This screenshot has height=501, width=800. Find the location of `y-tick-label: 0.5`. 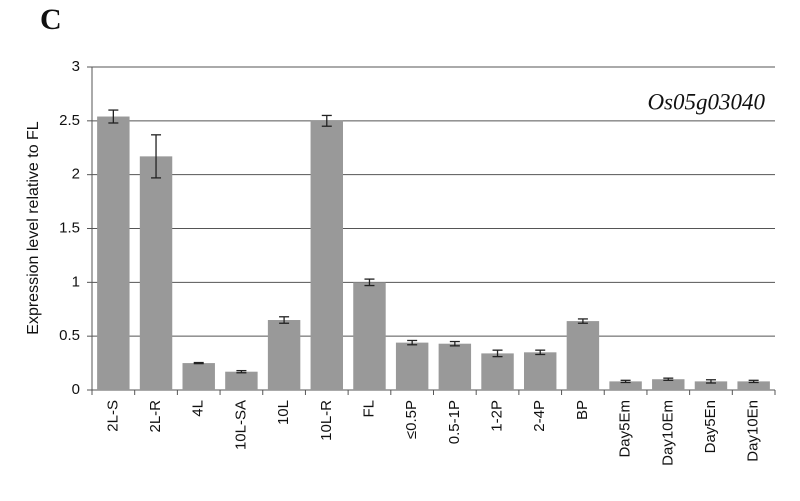

y-tick-label: 0.5 is located at coordinates (69, 335).